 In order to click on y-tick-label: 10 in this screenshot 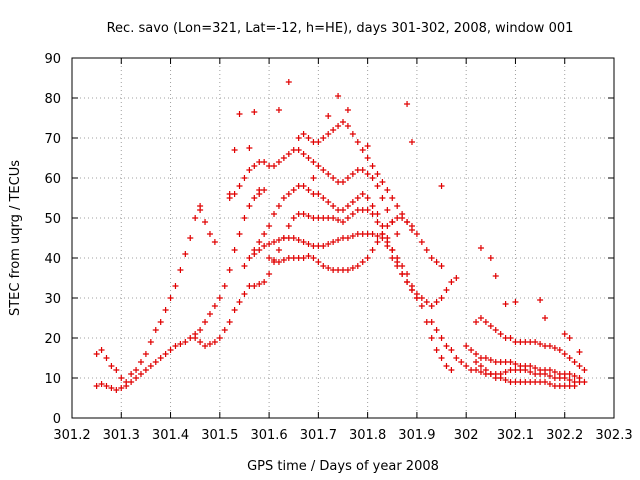, I will do `click(52, 379)`.